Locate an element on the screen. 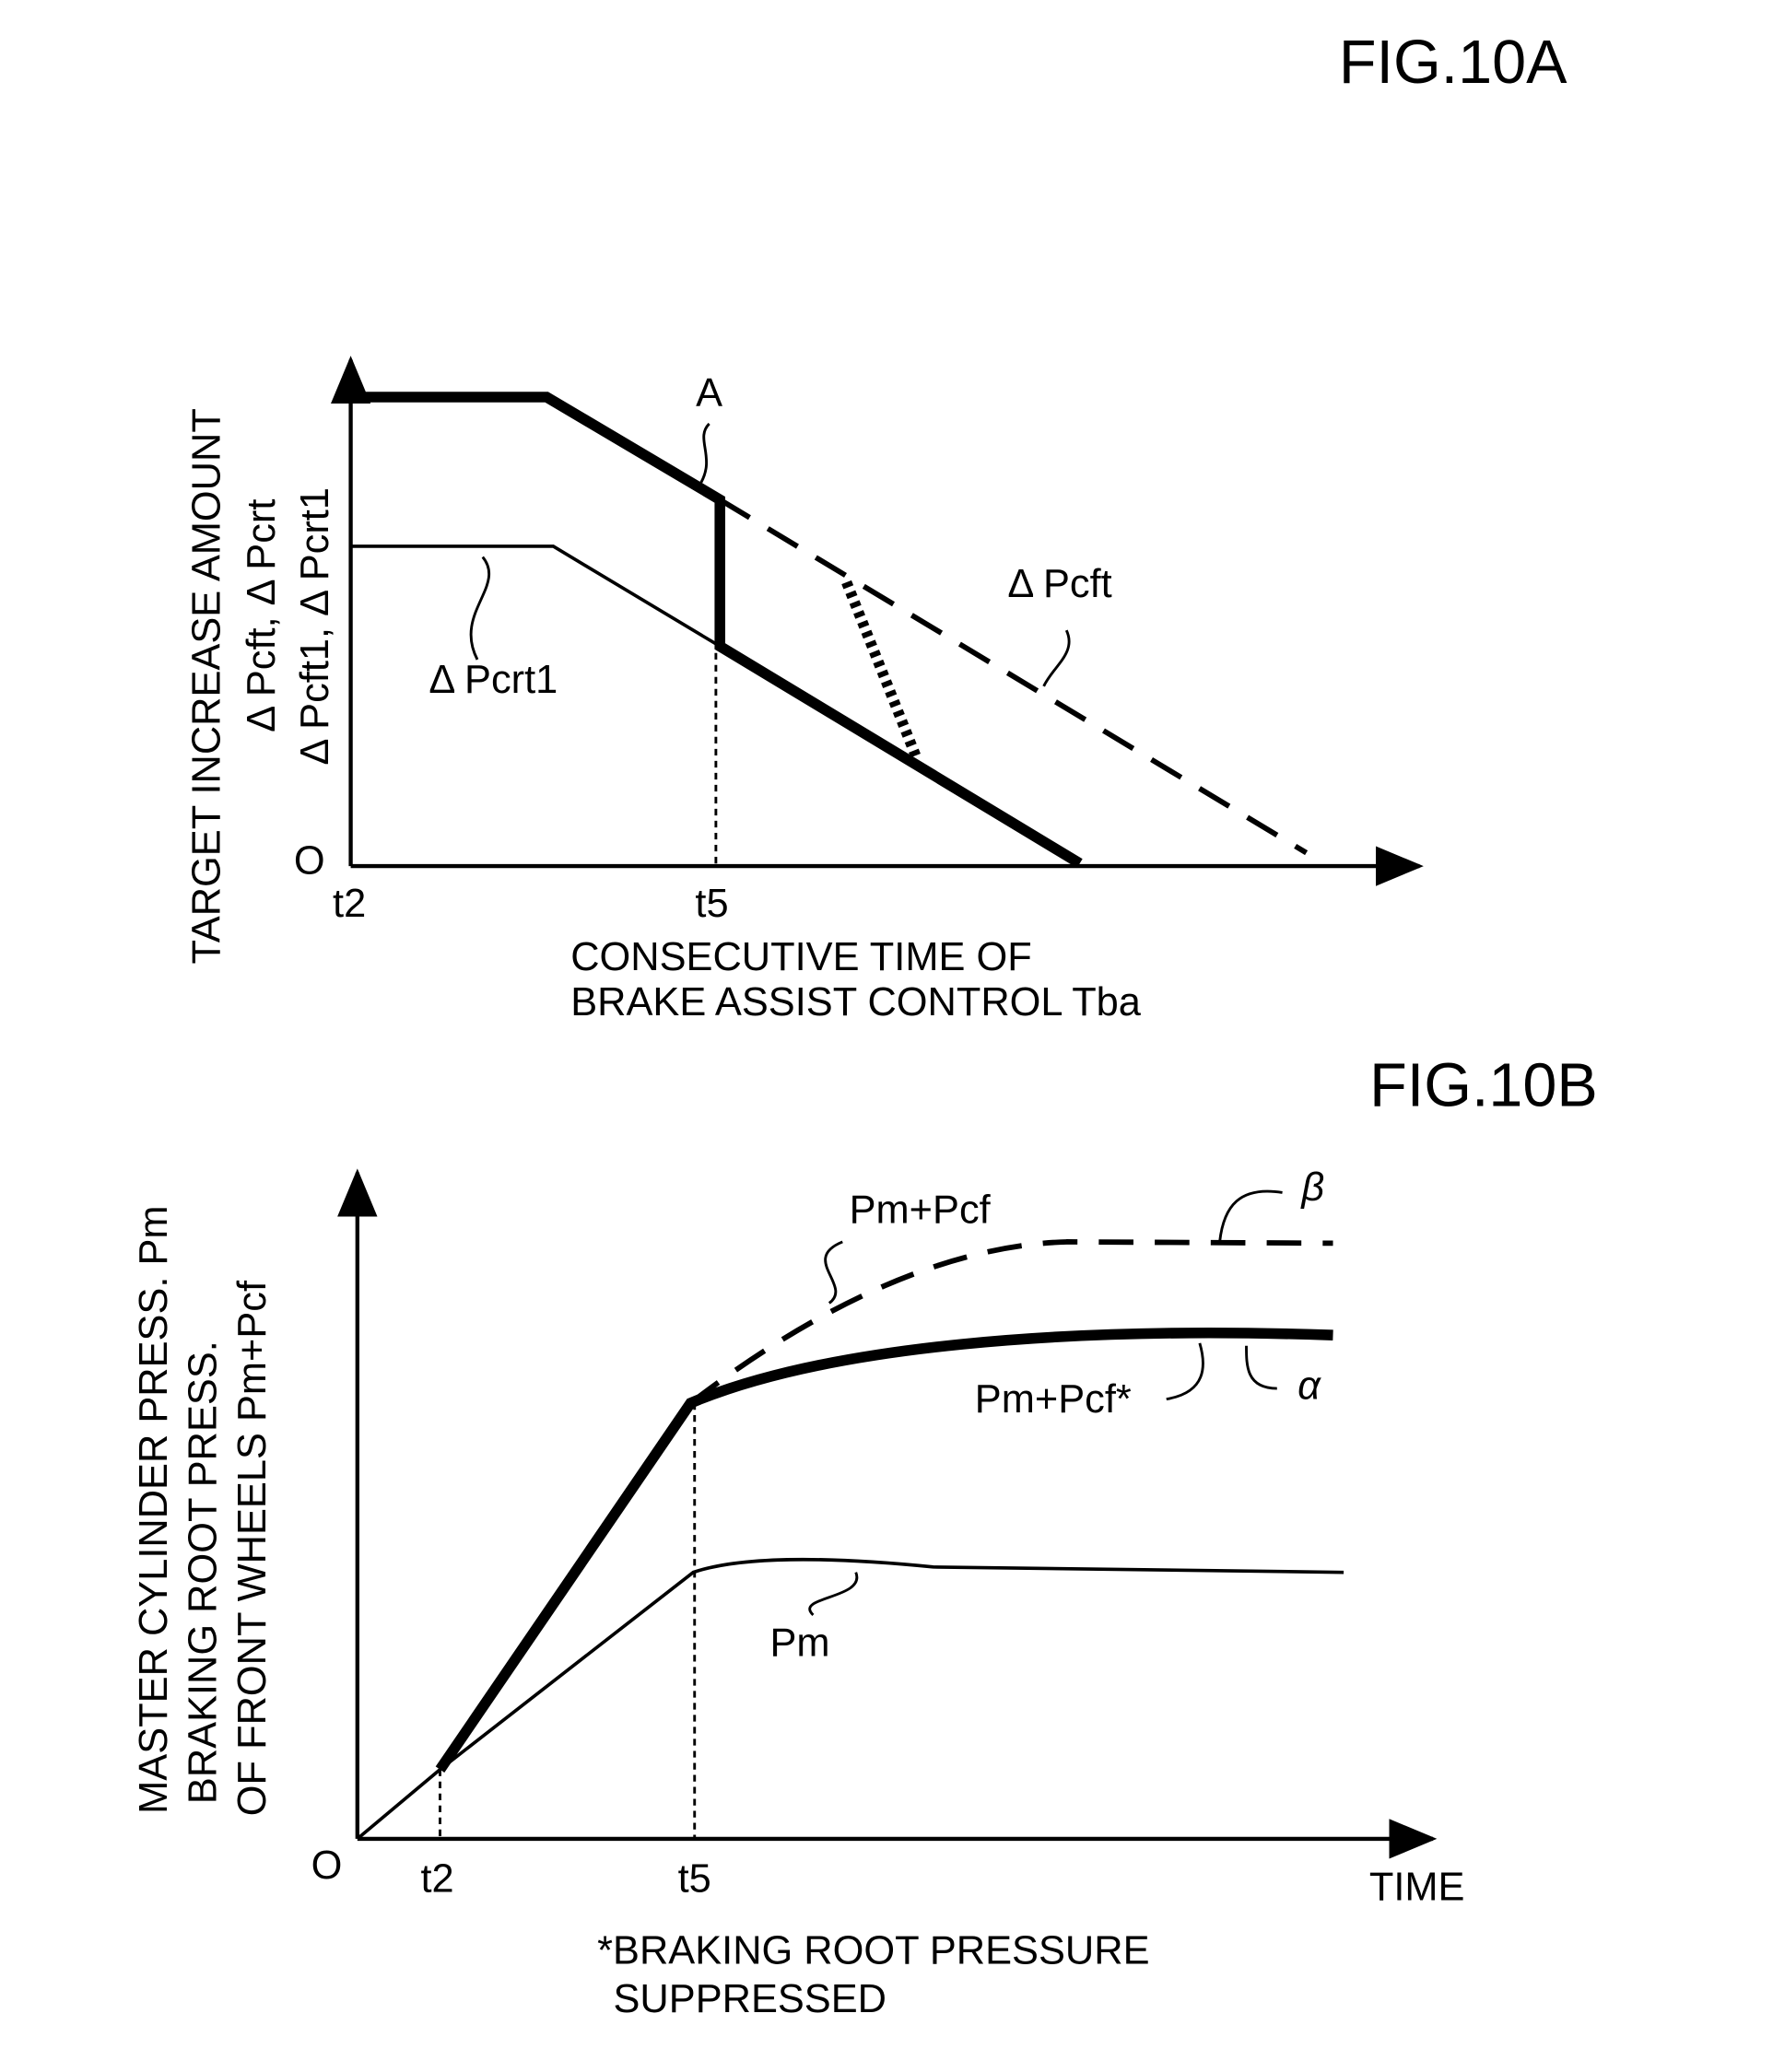  curve-label: Pm is located at coordinates (799, 1643).